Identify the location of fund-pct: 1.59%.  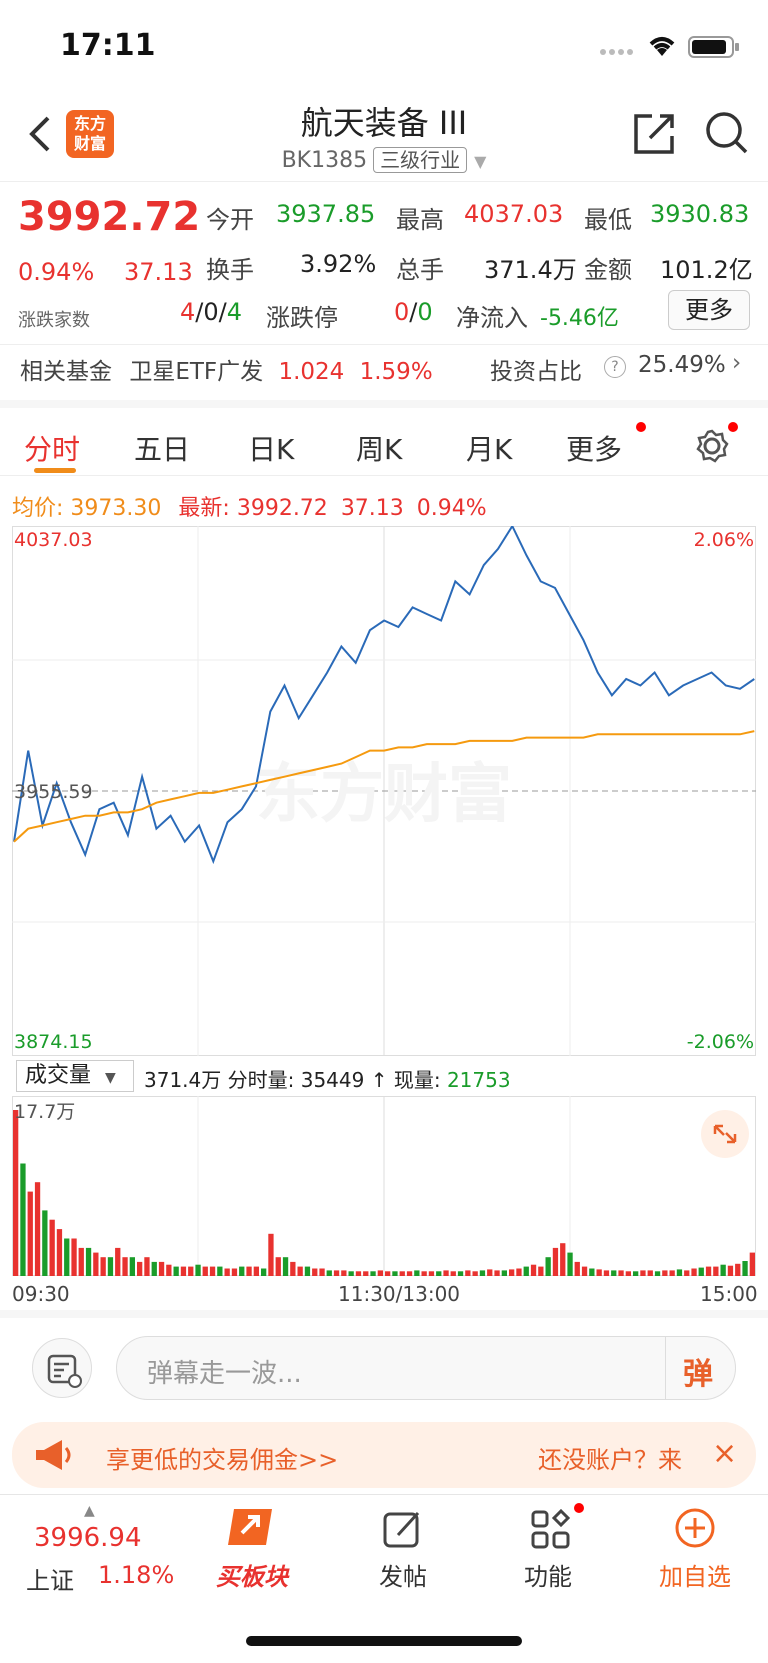
(396, 372).